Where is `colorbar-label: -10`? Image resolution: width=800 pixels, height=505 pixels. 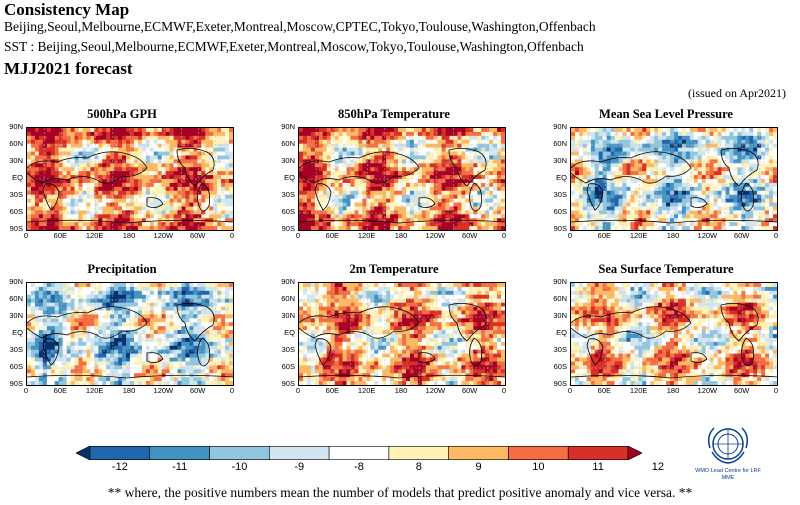 colorbar-label: -10 is located at coordinates (239, 467).